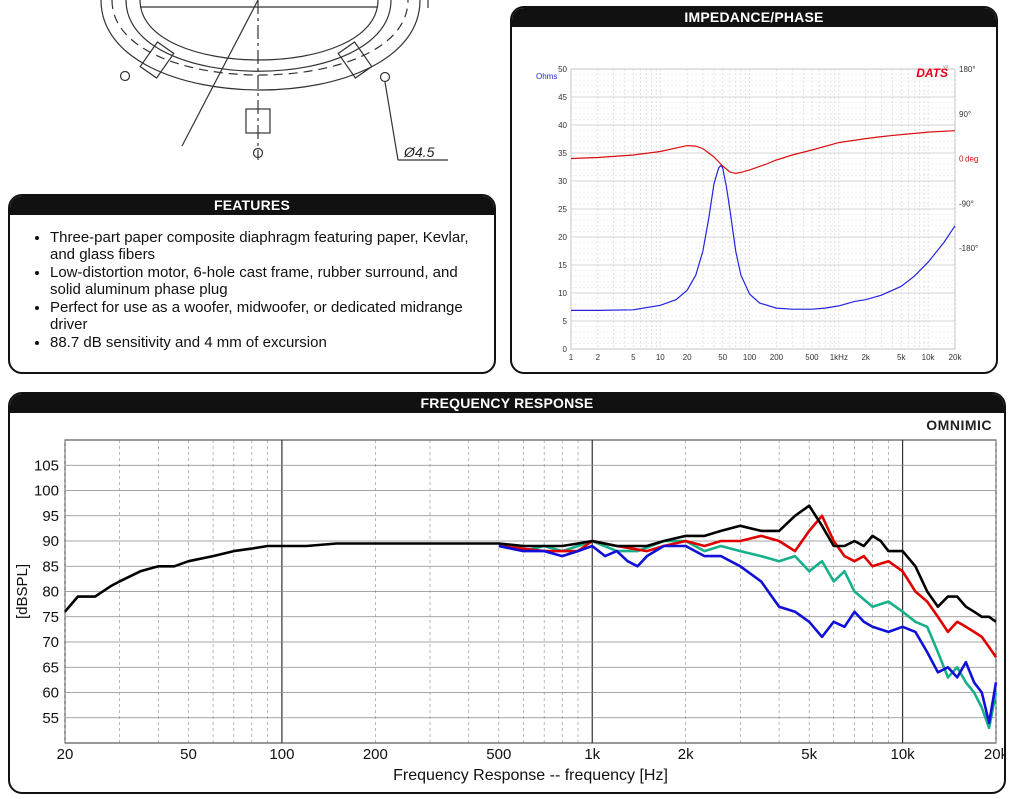 Image resolution: width=1013 pixels, height=799 pixels. I want to click on inner-rim, so click(258, 36).